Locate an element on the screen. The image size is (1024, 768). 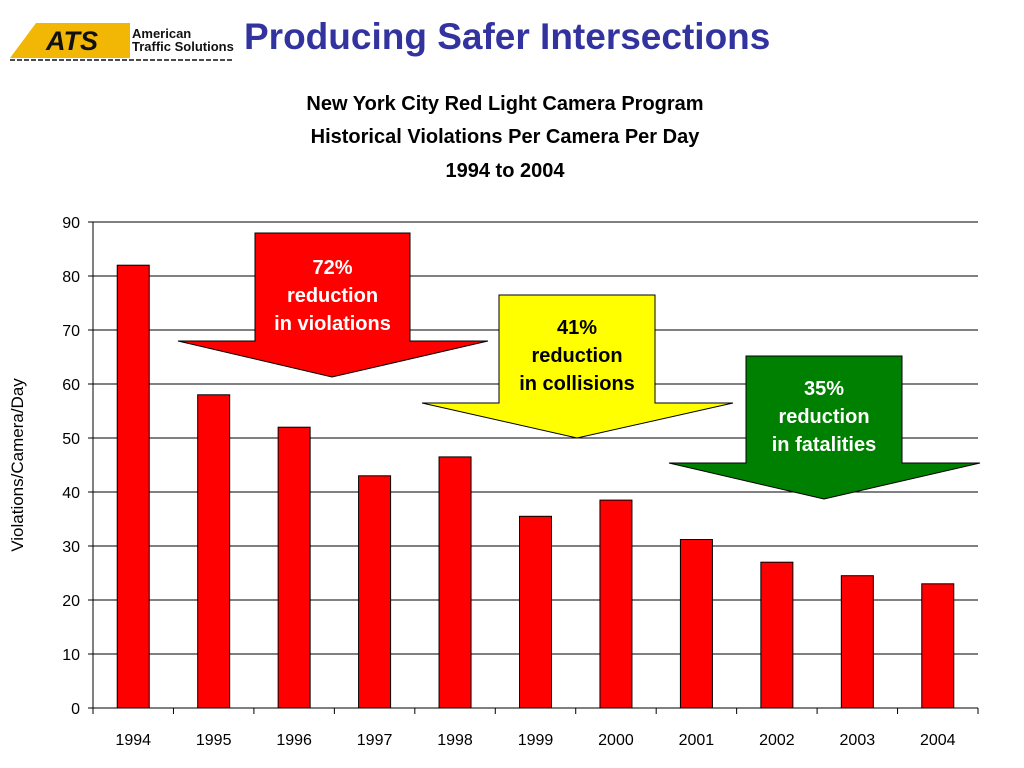
callout-arrow: 72% reduction in violations is located at coordinates (333, 305).